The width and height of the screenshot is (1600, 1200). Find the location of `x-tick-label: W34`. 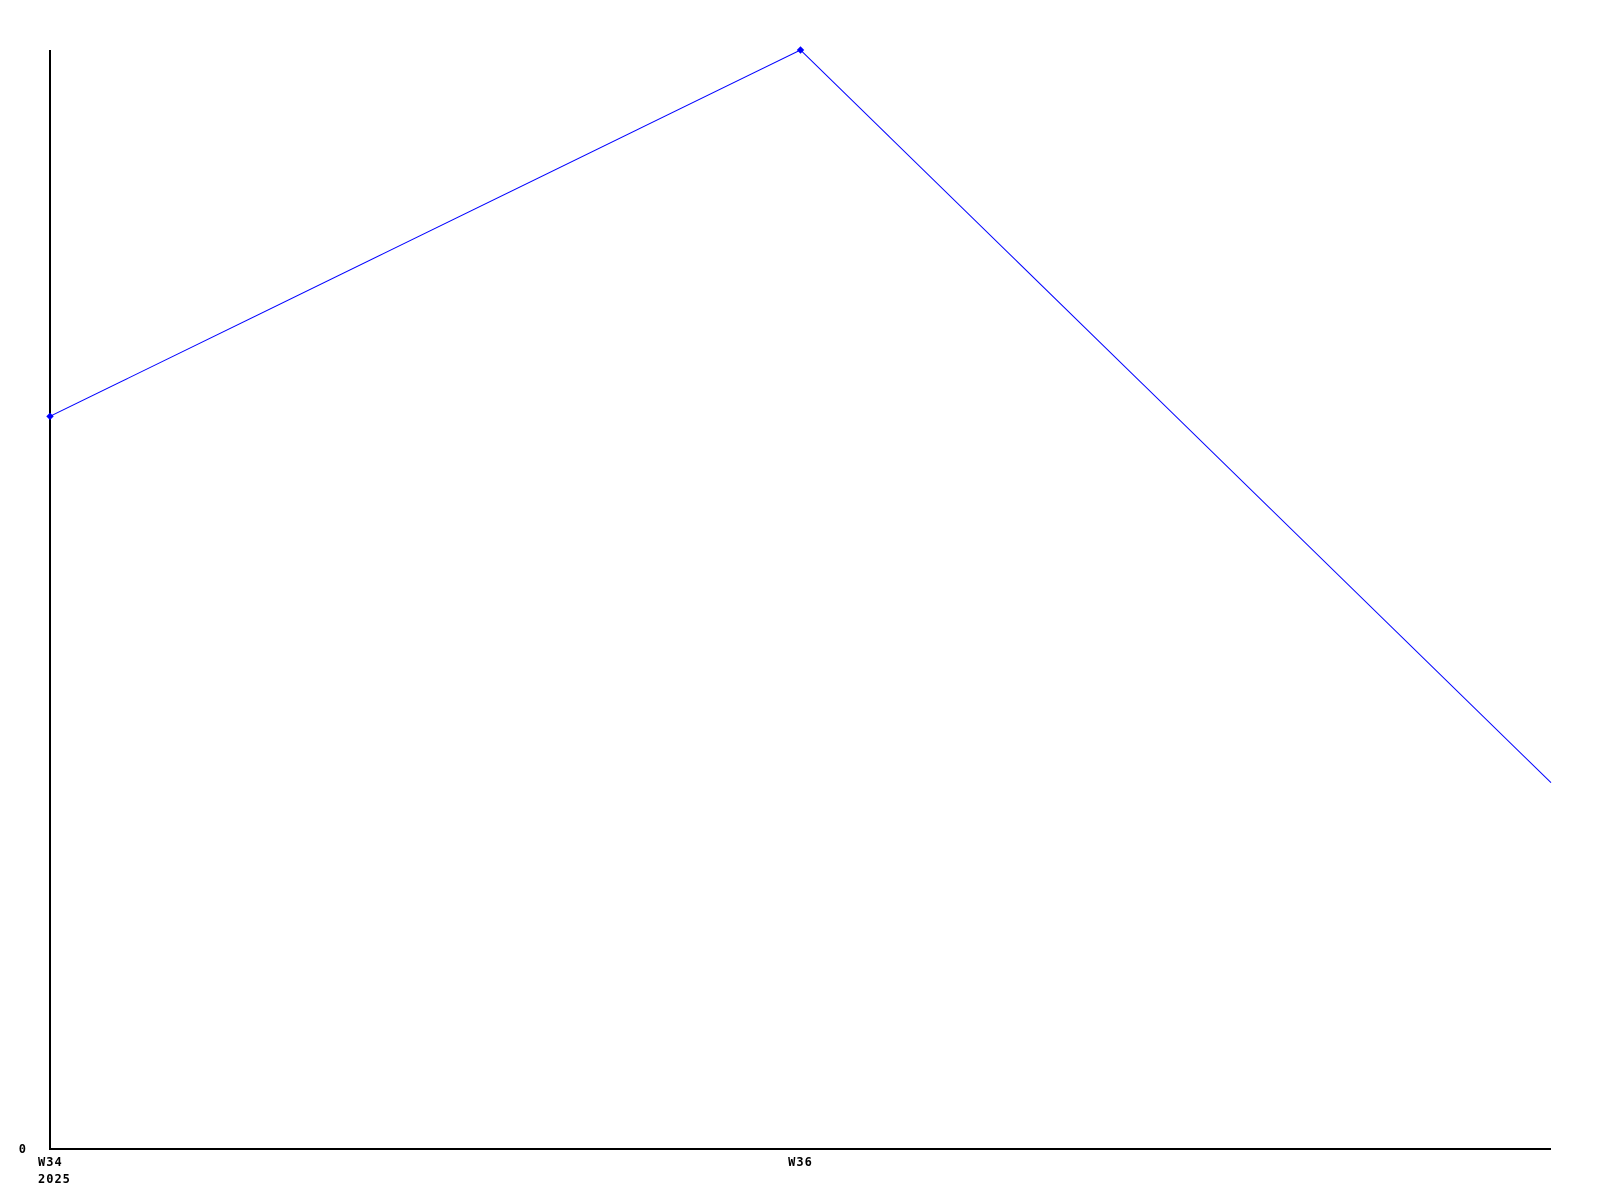

x-tick-label: W34 is located at coordinates (50, 1162).